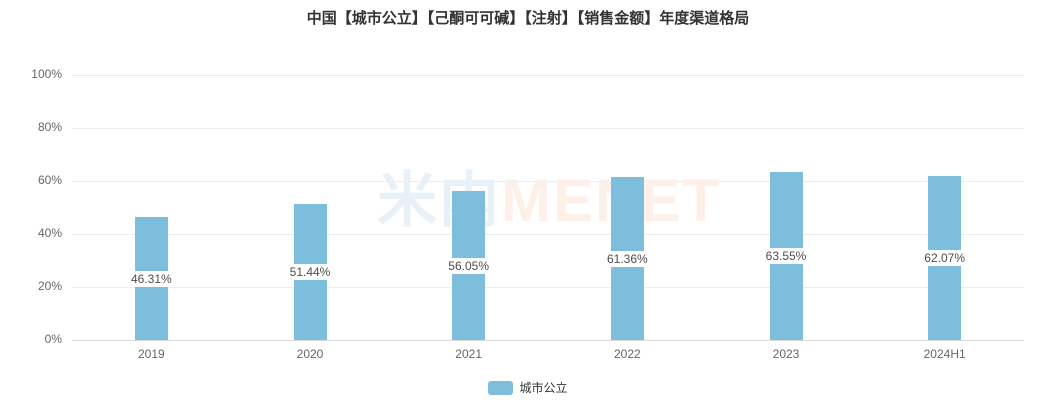 Image resolution: width=1056 pixels, height=400 pixels. What do you see at coordinates (945, 257) in the screenshot?
I see `bar-value-label: 62.07%` at bounding box center [945, 257].